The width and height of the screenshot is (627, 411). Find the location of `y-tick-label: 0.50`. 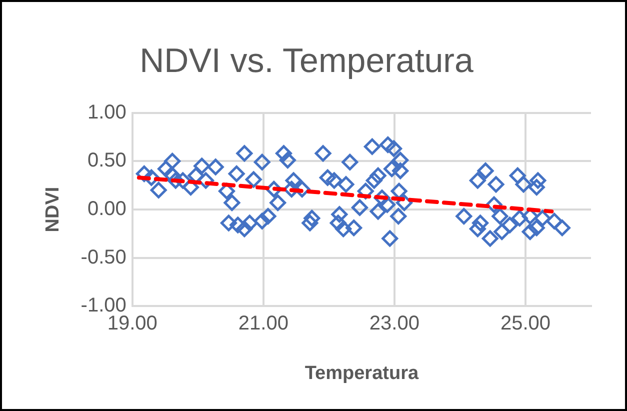

y-tick-label: 0.50 is located at coordinates (106, 161).